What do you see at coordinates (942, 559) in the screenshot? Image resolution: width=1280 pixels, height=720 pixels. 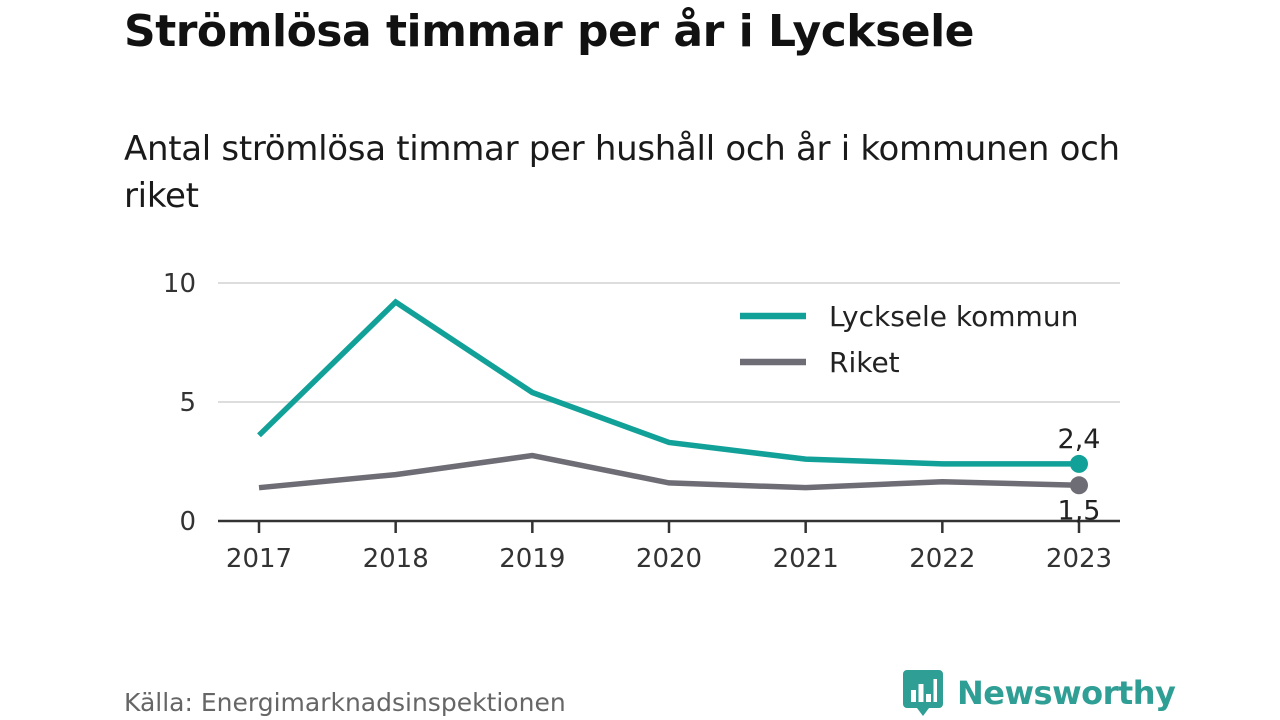 I see `x-tick-label: 2022` at bounding box center [942, 559].